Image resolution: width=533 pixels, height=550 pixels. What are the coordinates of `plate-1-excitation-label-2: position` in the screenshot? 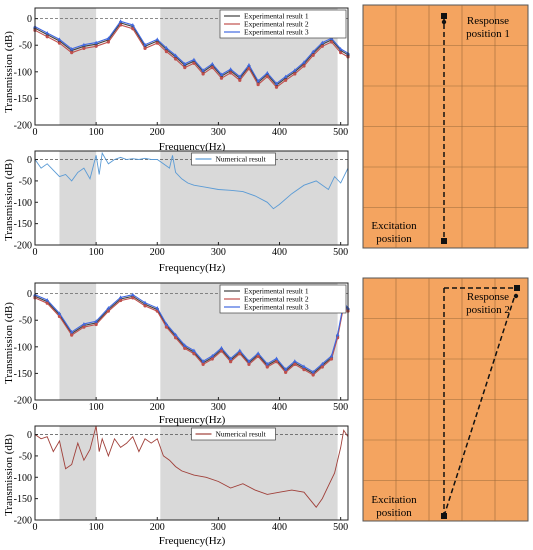 It's located at (394, 239).